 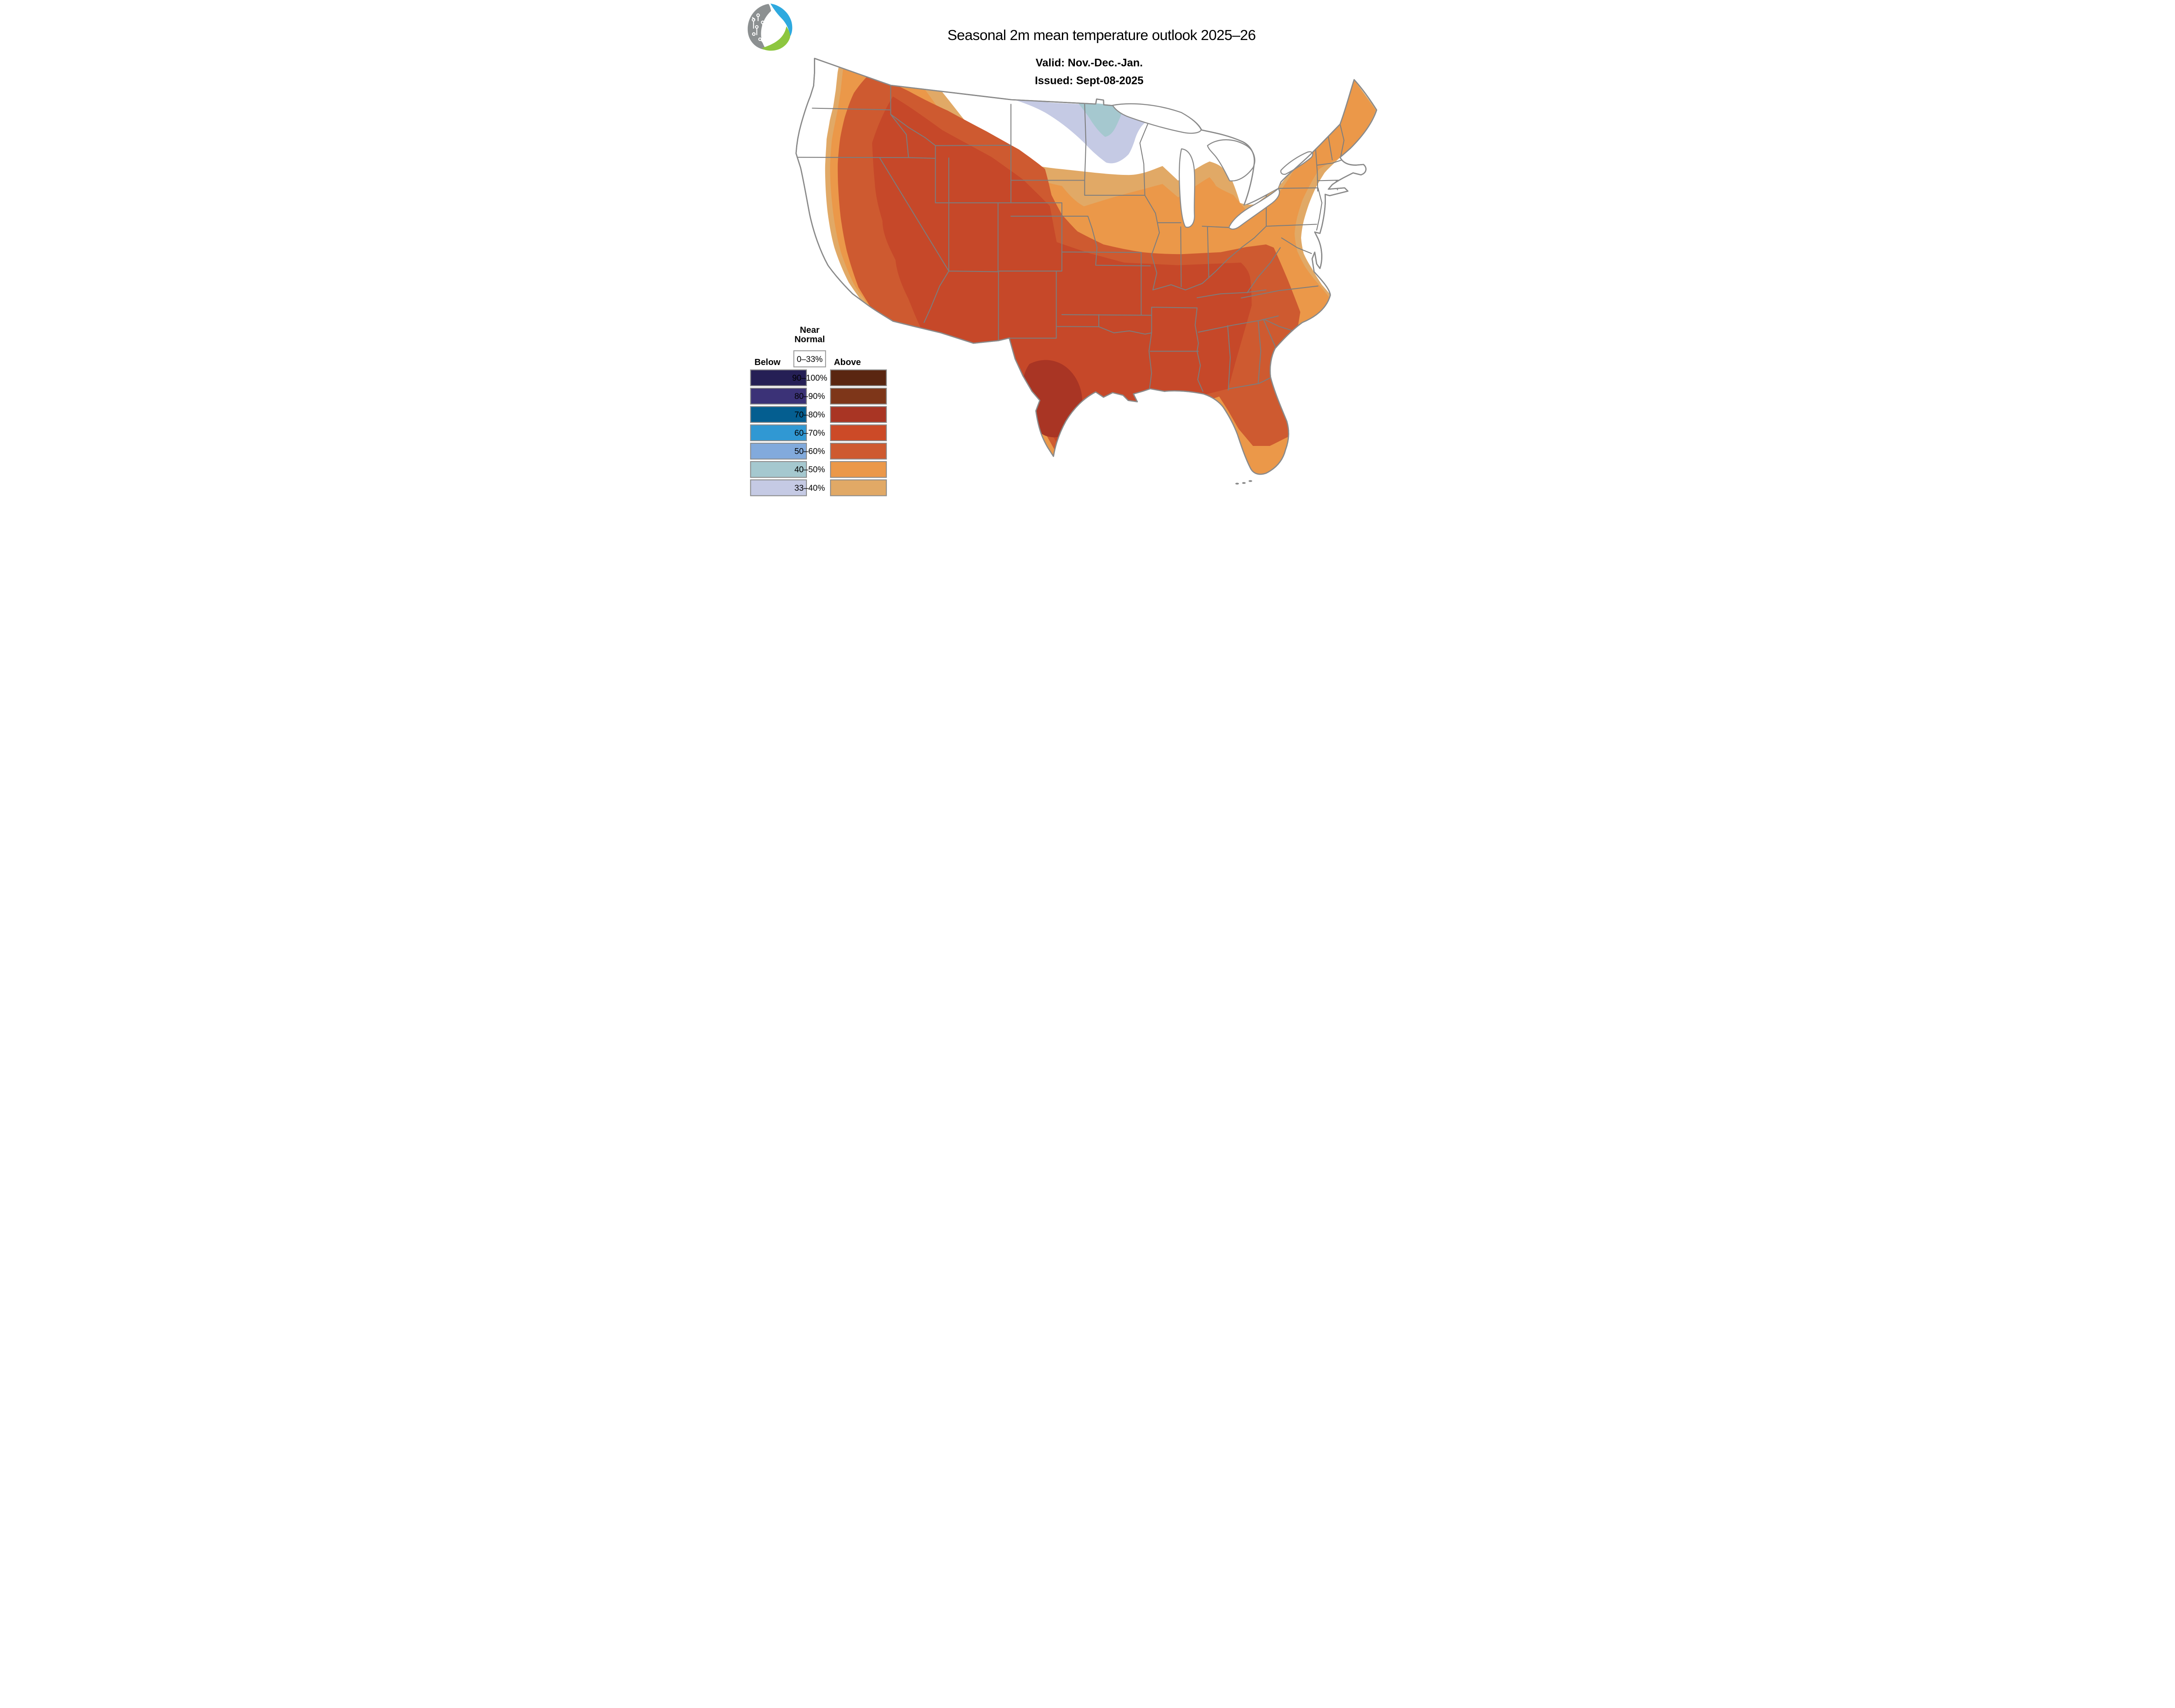 What do you see at coordinates (781, 20) in the screenshot?
I see `logo-blue-swoosh` at bounding box center [781, 20].